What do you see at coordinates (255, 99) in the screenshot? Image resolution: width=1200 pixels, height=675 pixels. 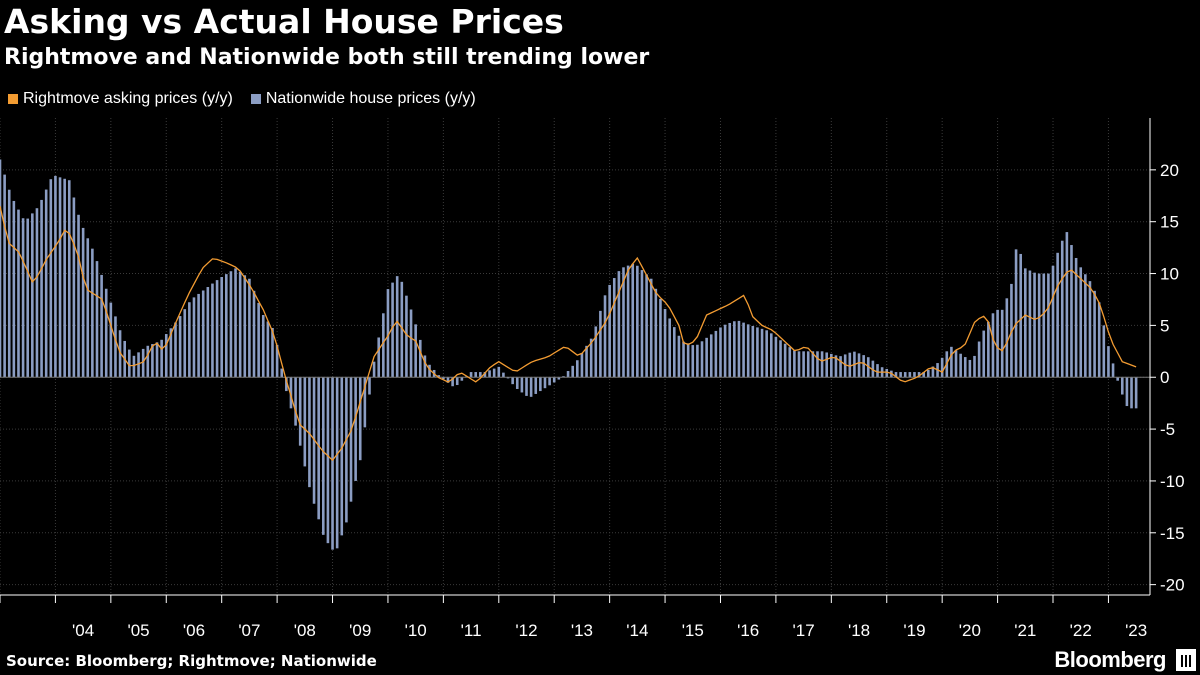 I see `legend-swatch-nationwide` at bounding box center [255, 99].